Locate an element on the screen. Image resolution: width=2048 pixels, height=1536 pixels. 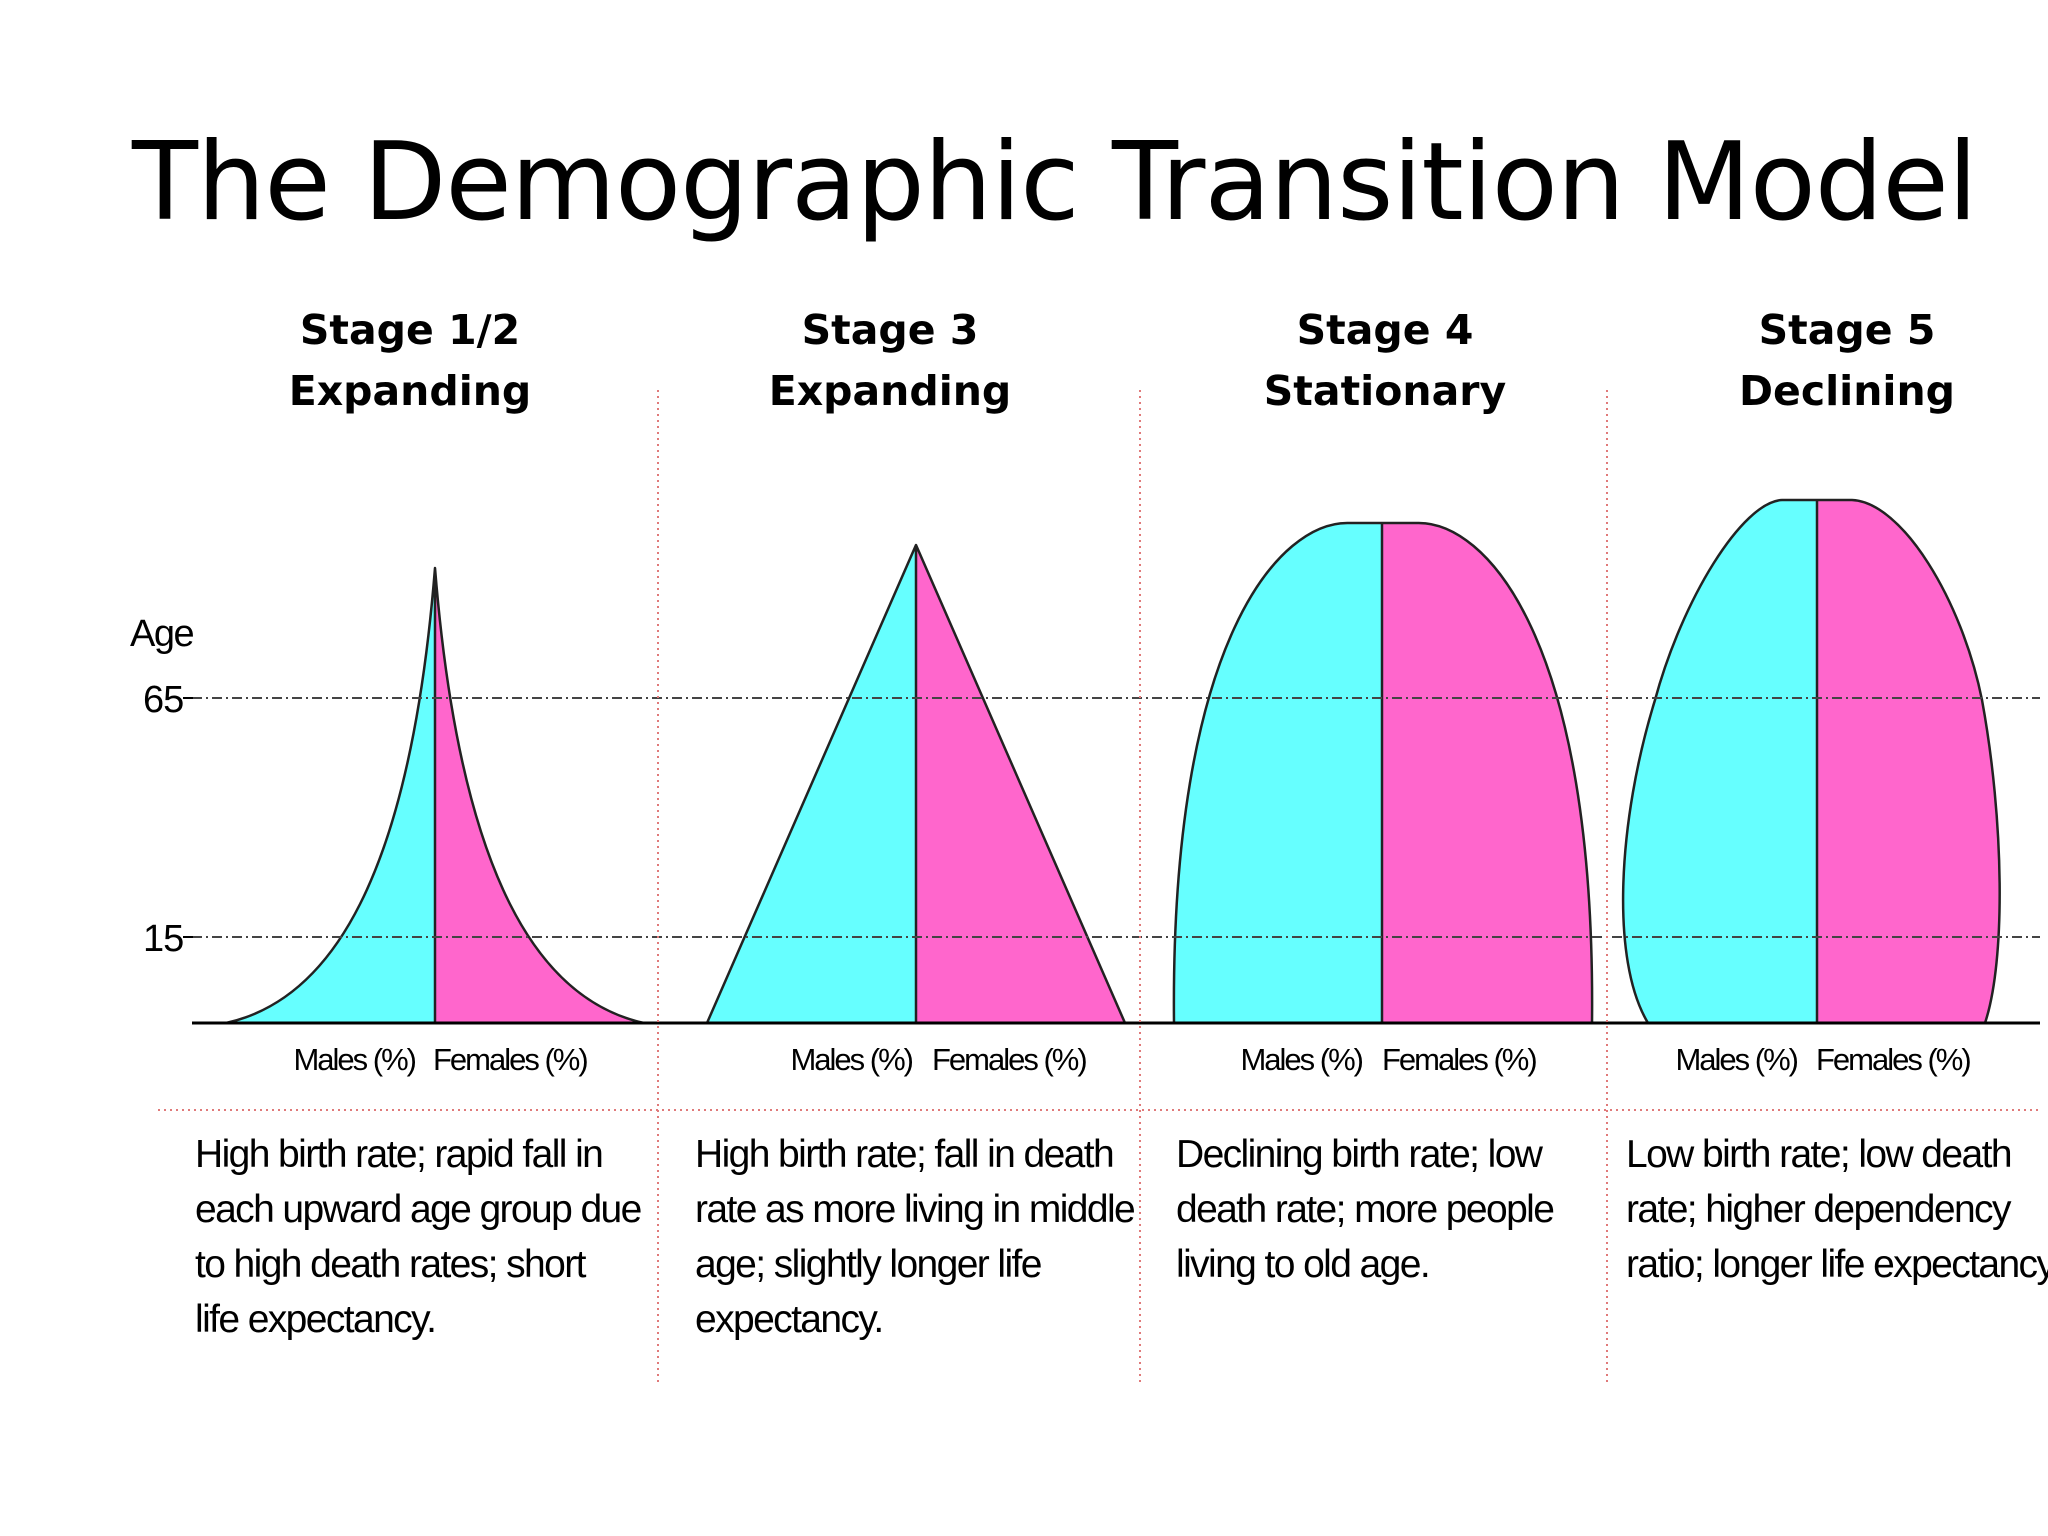
stage4-males-area is located at coordinates (1277, 772).